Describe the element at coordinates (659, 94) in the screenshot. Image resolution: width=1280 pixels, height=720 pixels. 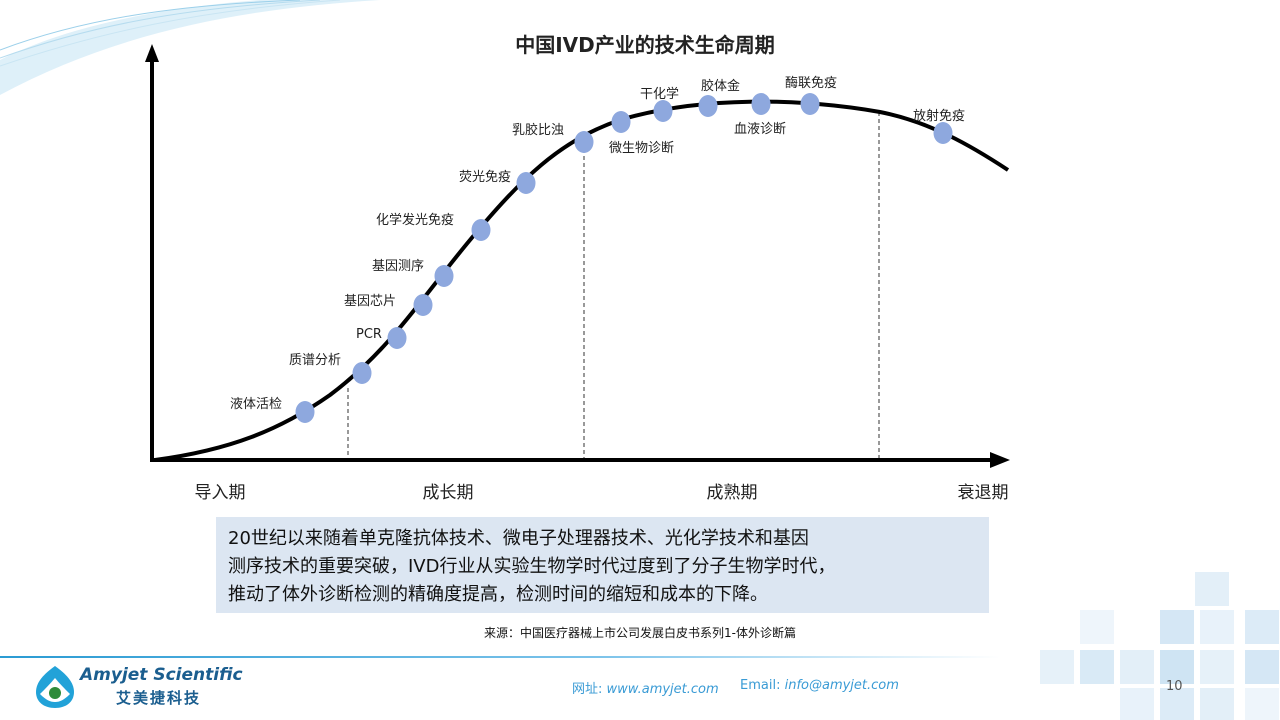
I see `tech-label: 干化学` at that location.